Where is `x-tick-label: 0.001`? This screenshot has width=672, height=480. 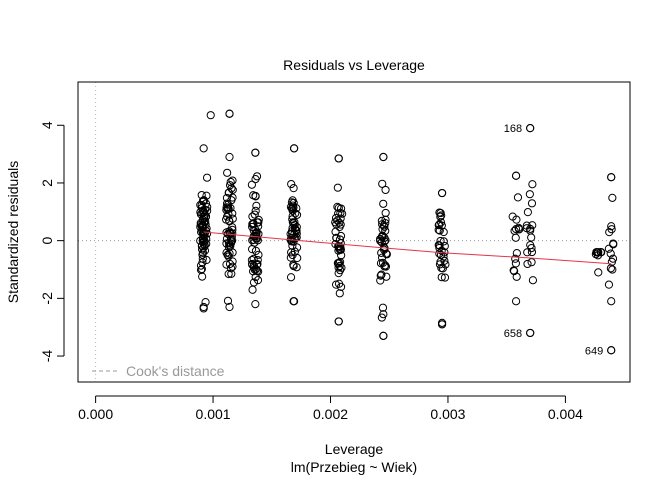 x-tick-label: 0.001 is located at coordinates (213, 414).